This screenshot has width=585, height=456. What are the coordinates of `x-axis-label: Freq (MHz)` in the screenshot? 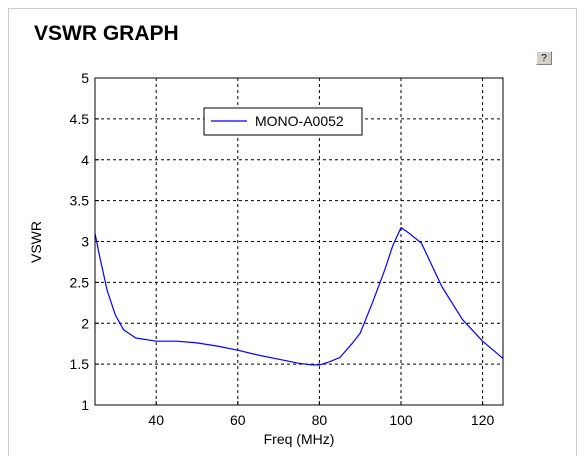 It's located at (299, 439).